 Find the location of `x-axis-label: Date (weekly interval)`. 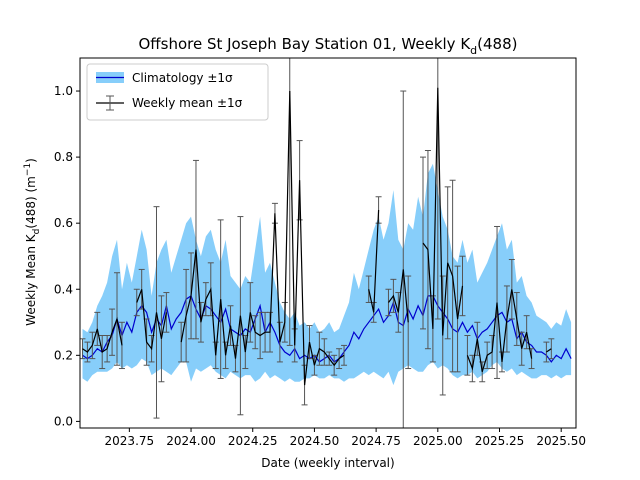

x-axis-label: Date (weekly interval) is located at coordinates (327, 463).